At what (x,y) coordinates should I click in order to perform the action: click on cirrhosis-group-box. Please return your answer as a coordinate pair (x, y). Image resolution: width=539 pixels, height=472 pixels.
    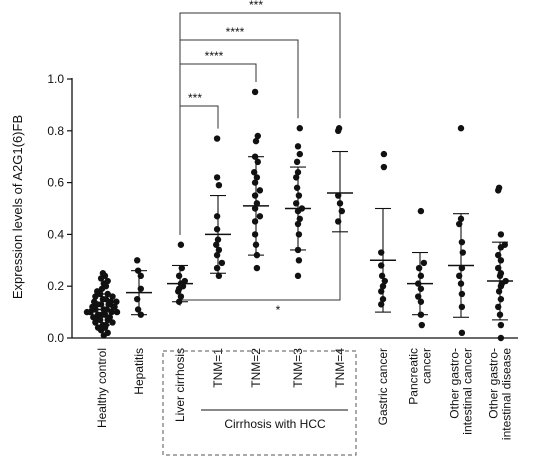
    Looking at the image, I should click on (259, 403).